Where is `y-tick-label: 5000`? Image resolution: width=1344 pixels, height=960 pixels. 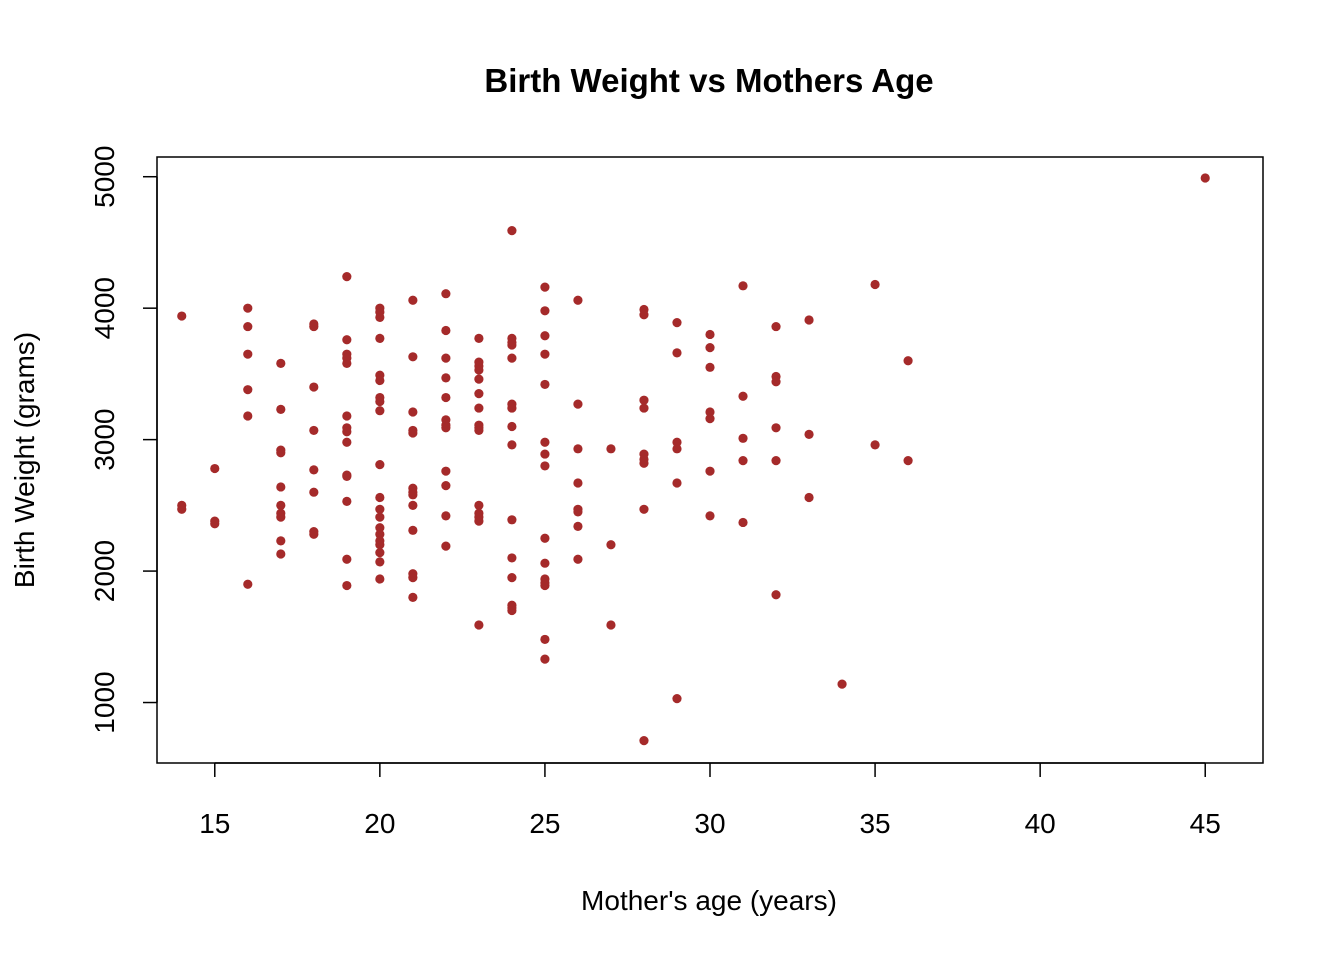
y-tick-label: 5000 is located at coordinates (104, 177).